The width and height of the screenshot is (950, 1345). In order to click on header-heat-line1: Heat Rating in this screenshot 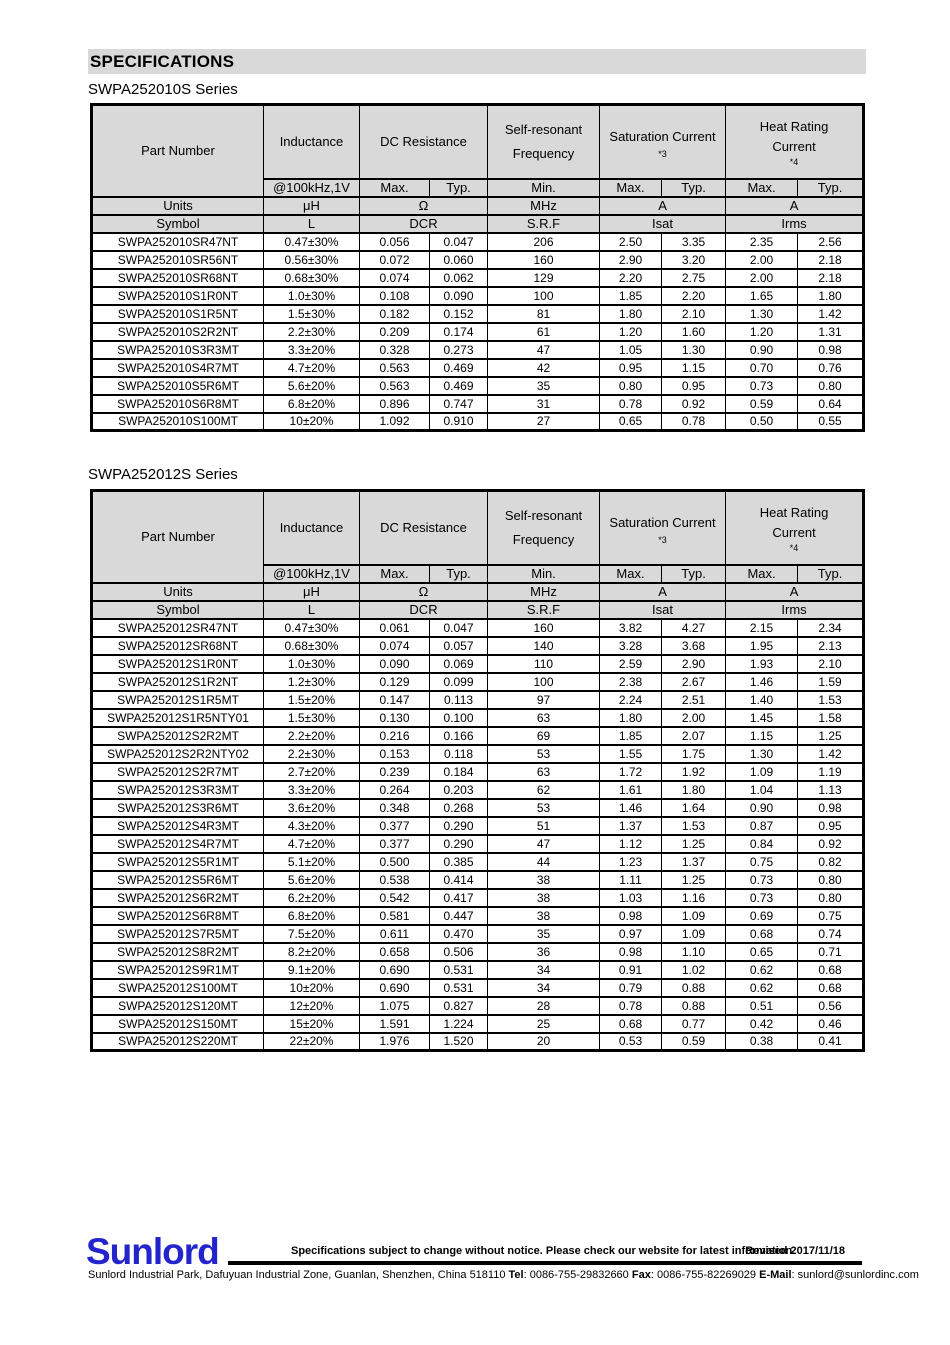, I will do `click(794, 126)`.